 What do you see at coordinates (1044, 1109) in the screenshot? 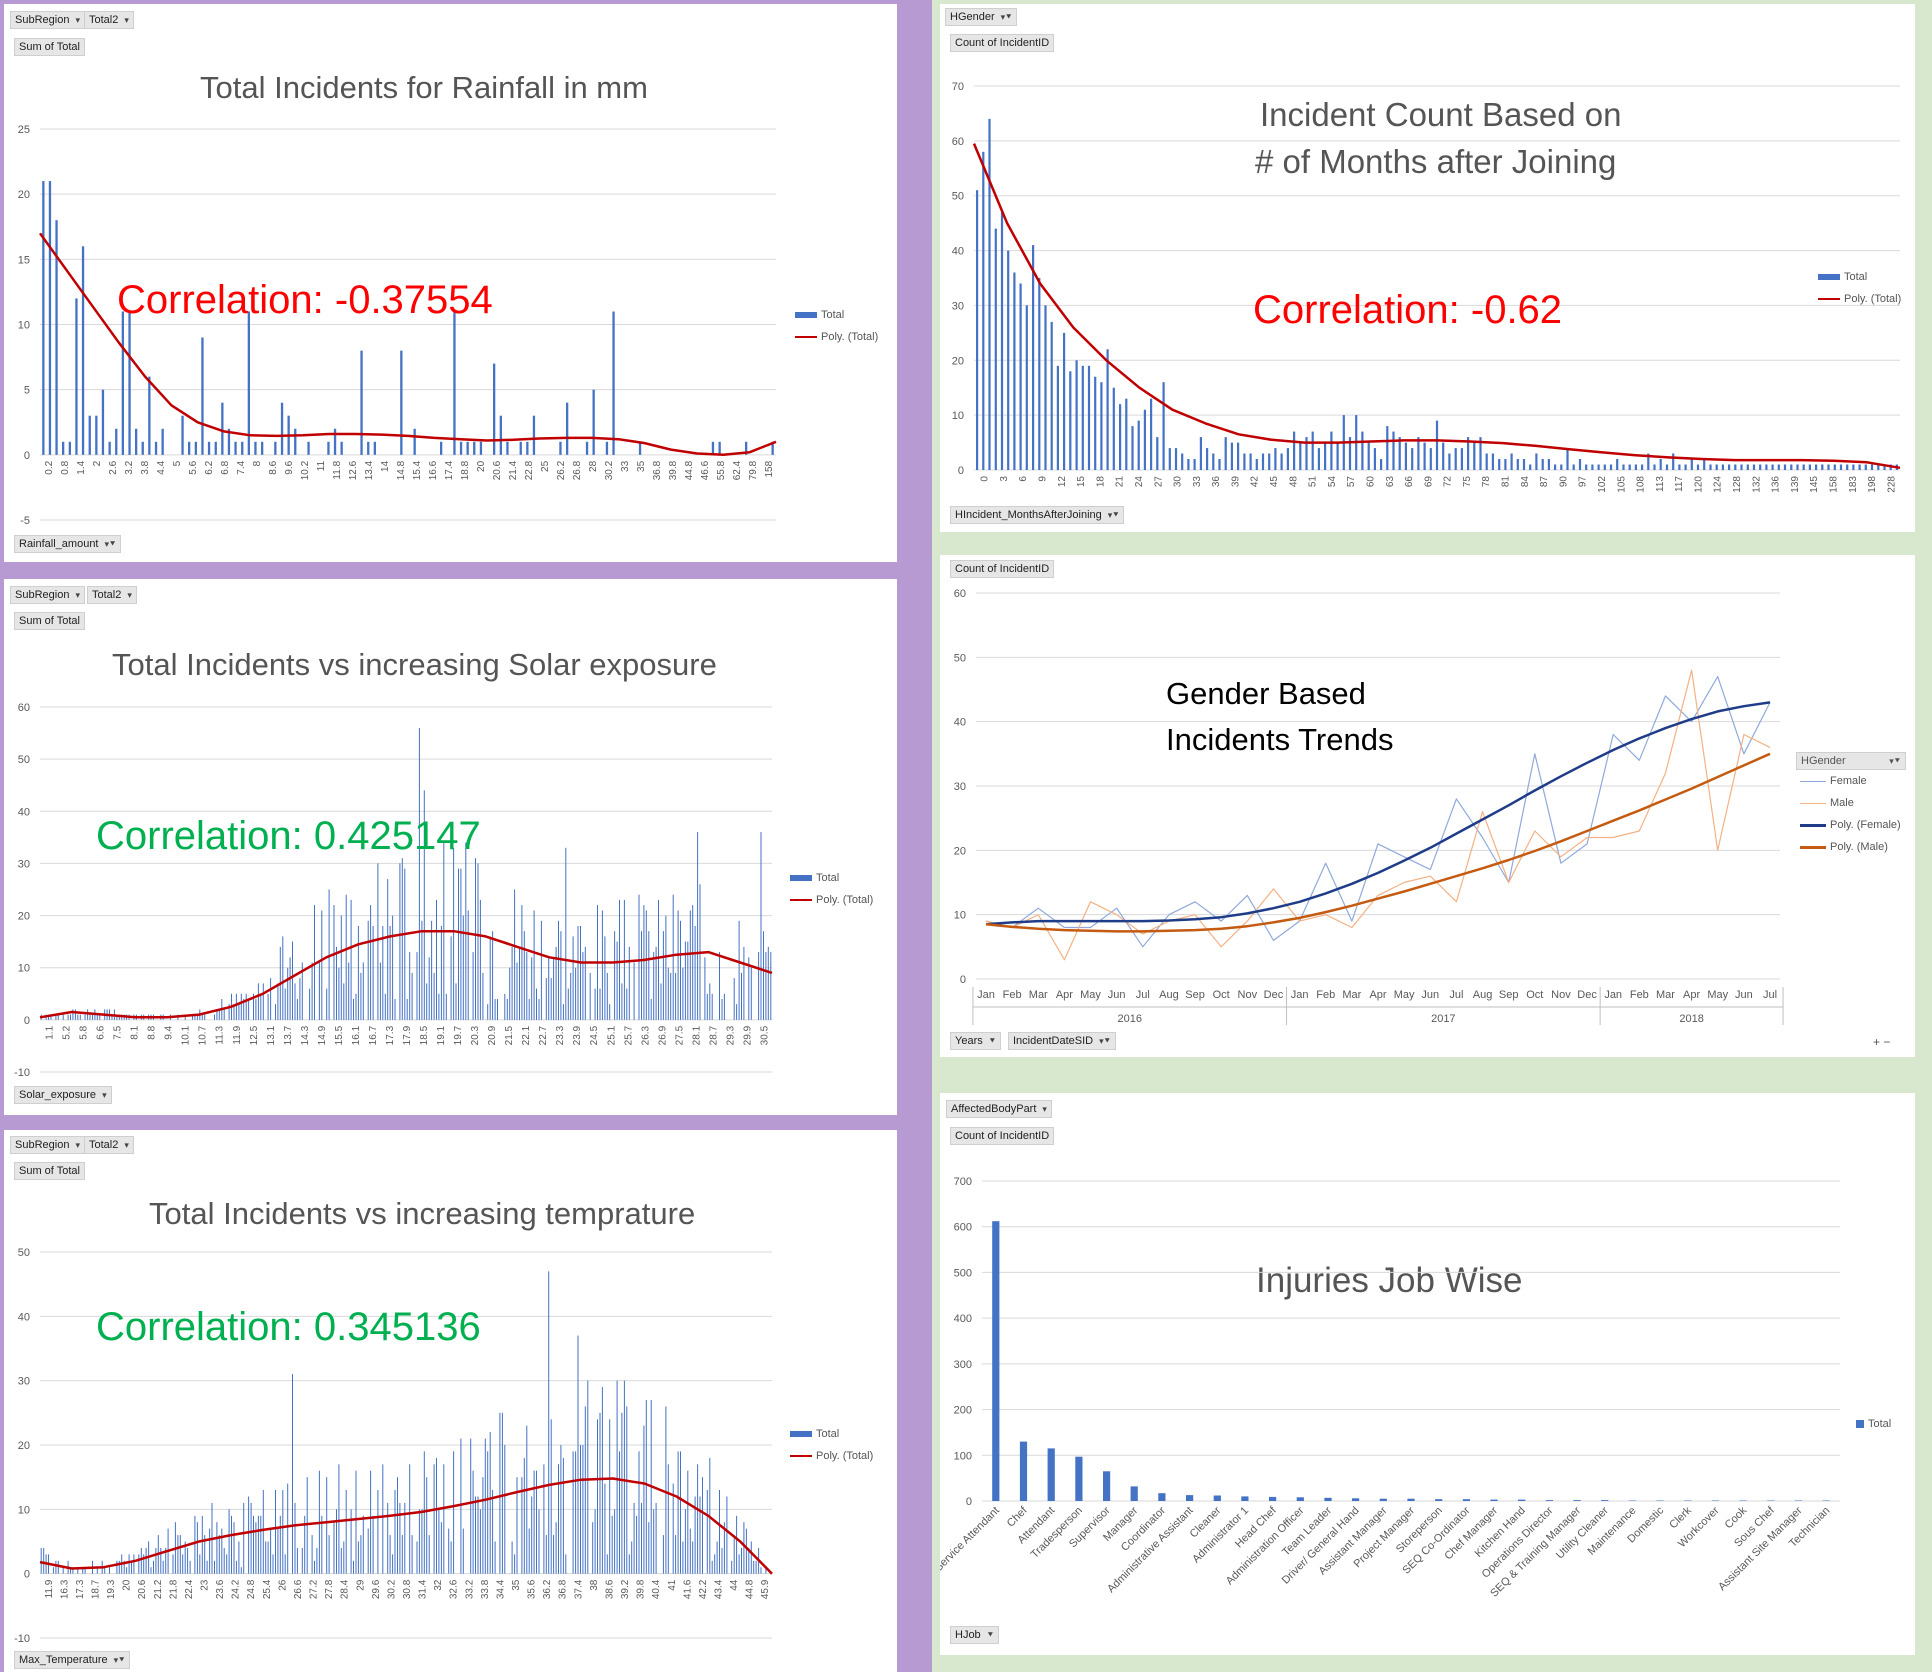
I see `dropdown-arrow-icon: ▾` at bounding box center [1044, 1109].